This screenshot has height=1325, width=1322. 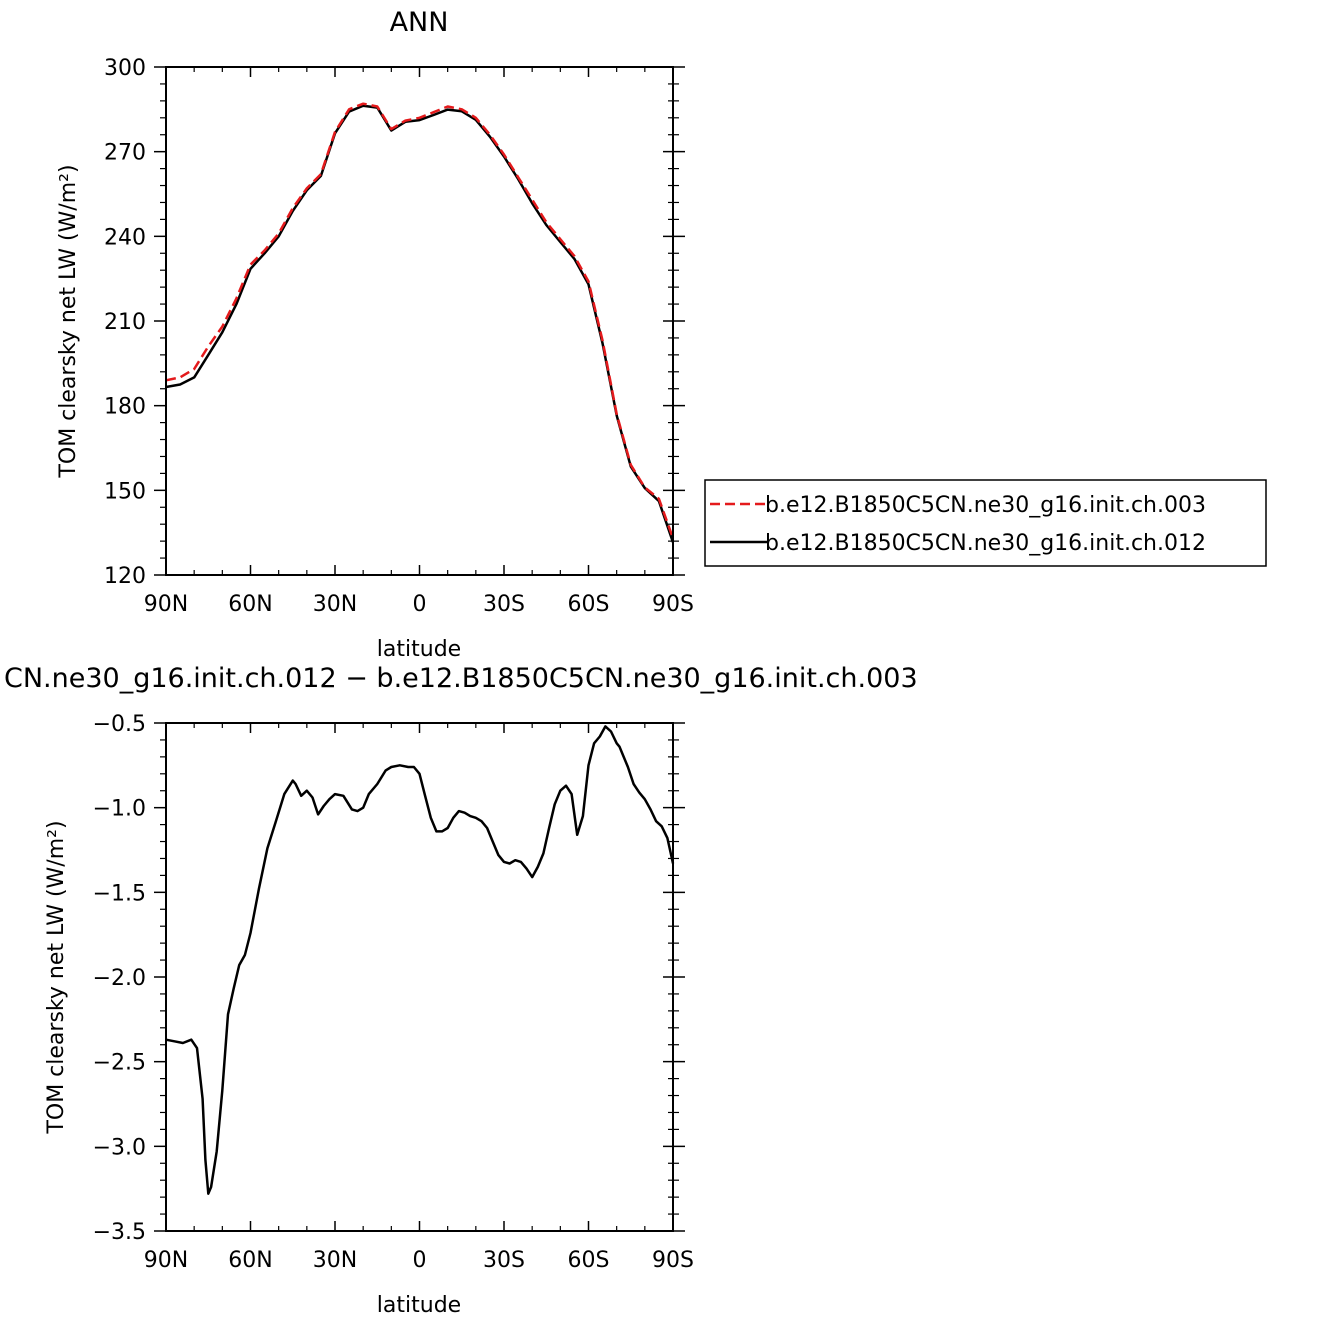 What do you see at coordinates (589, 1260) in the screenshot?
I see `bottom-x-tick-label: 60S` at bounding box center [589, 1260].